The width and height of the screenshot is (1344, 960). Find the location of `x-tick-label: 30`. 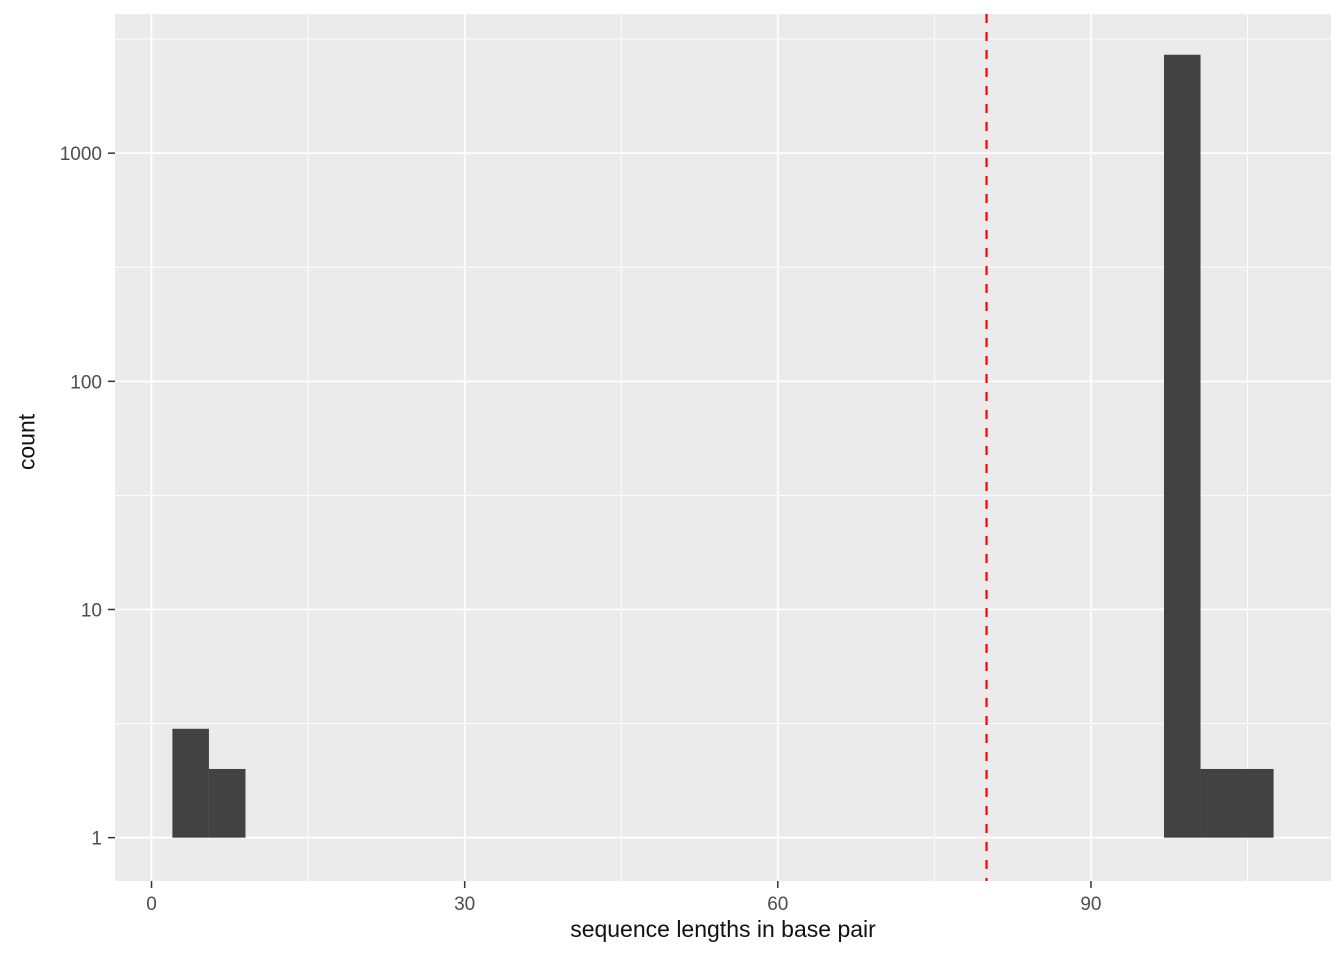

x-tick-label: 30 is located at coordinates (464, 904).